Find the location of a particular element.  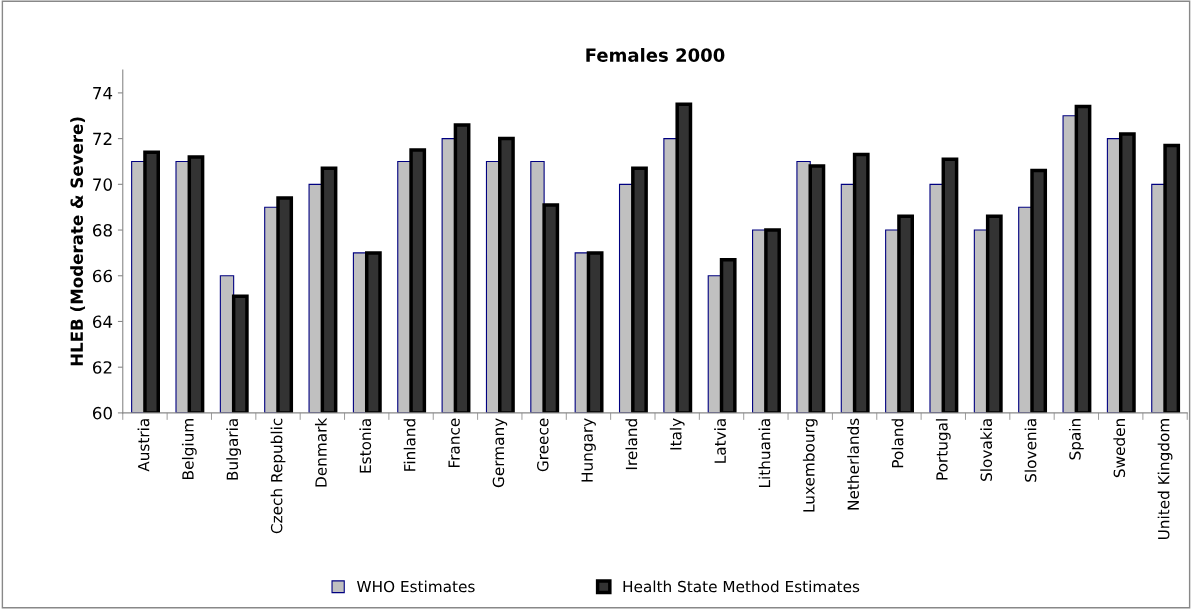

x-tick-label: Latvia is located at coordinates (720, 441).